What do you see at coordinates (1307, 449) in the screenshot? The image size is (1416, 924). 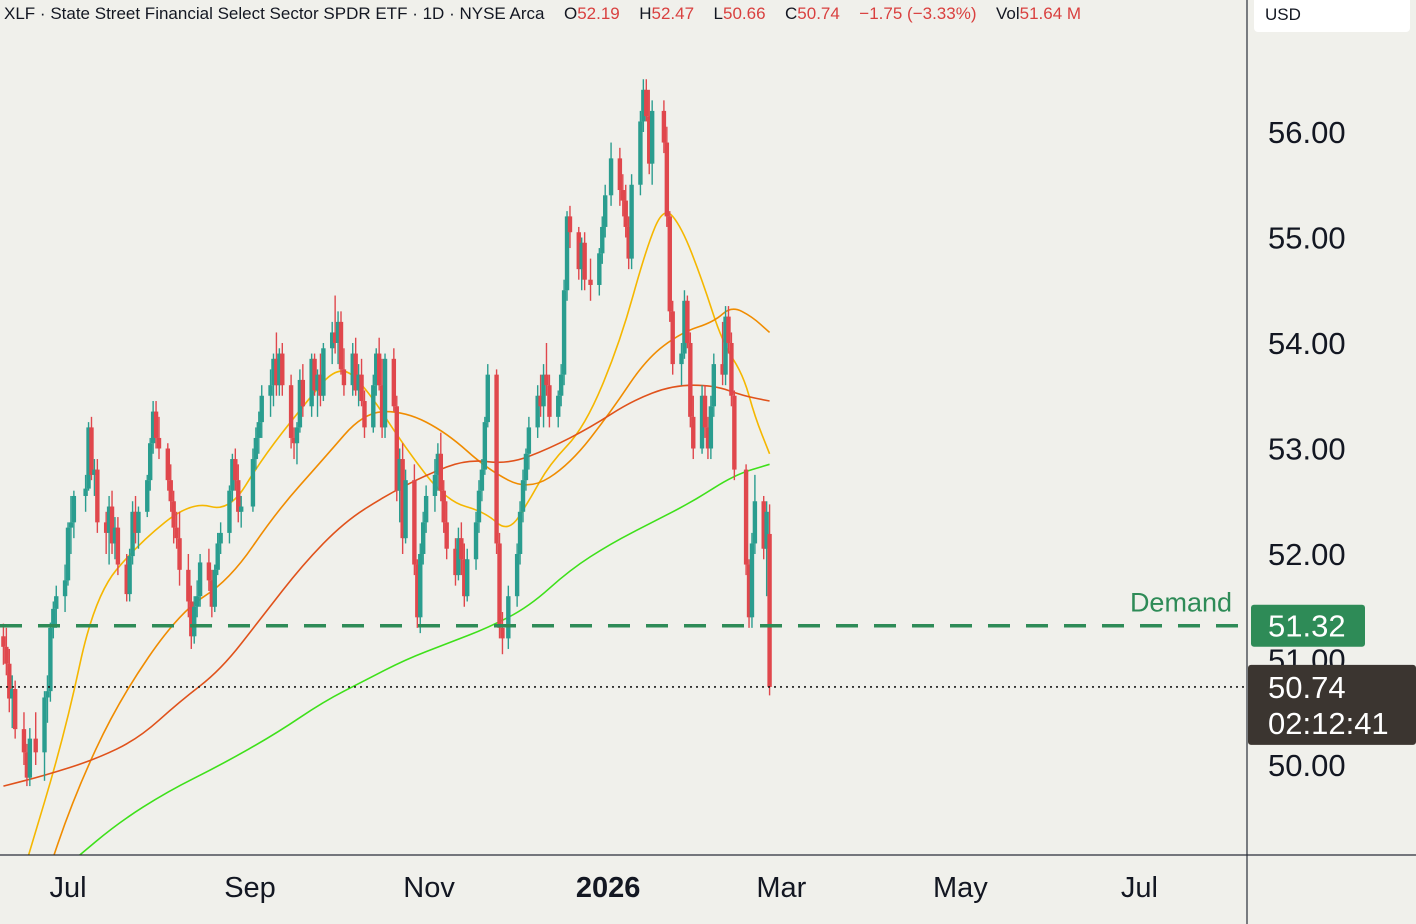 I see `price-tick-label: 53.00` at bounding box center [1307, 449].